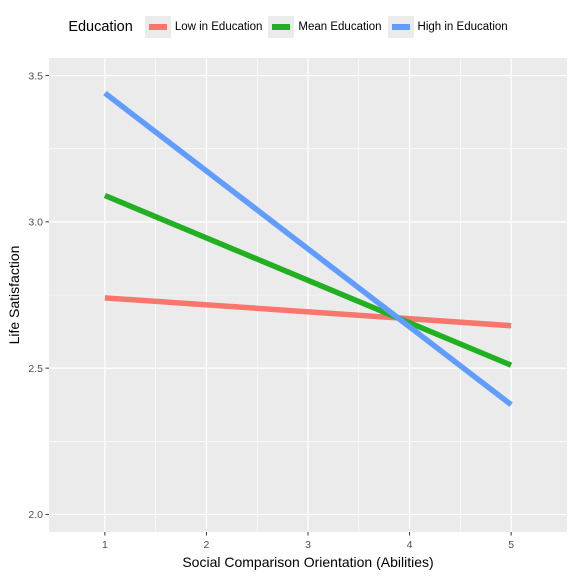 The image size is (576, 576). I want to click on legend-swatch-high, so click(400, 27).